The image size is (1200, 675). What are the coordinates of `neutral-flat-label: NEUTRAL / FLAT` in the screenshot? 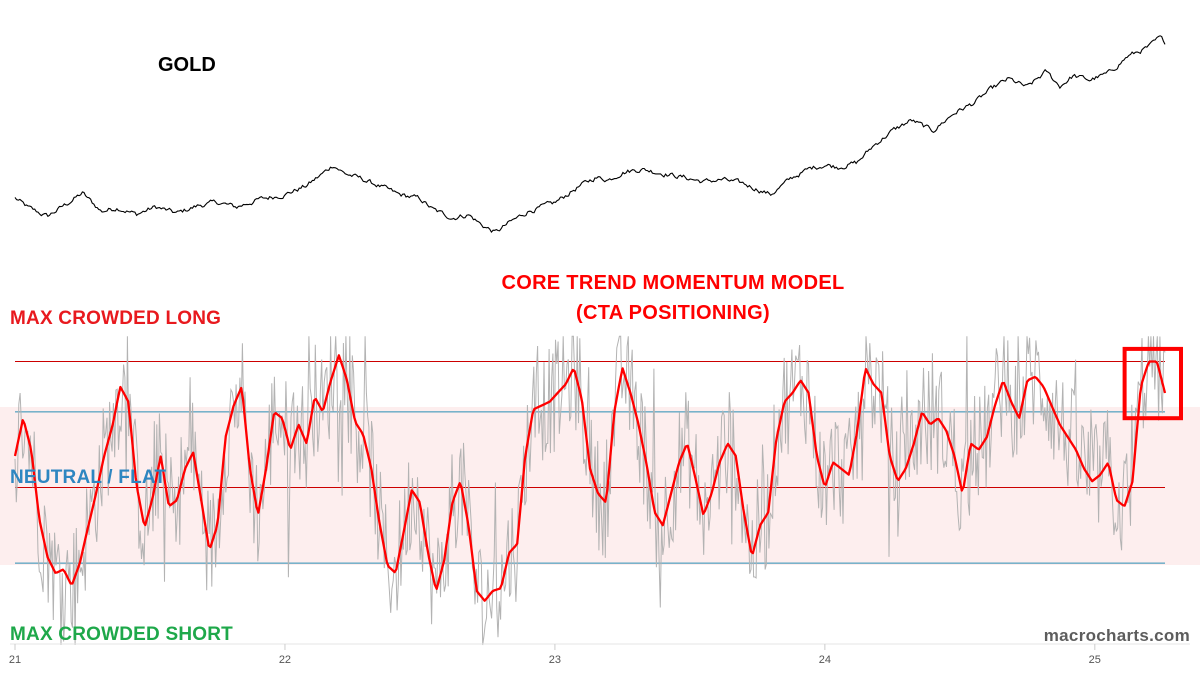 It's located at (88, 477).